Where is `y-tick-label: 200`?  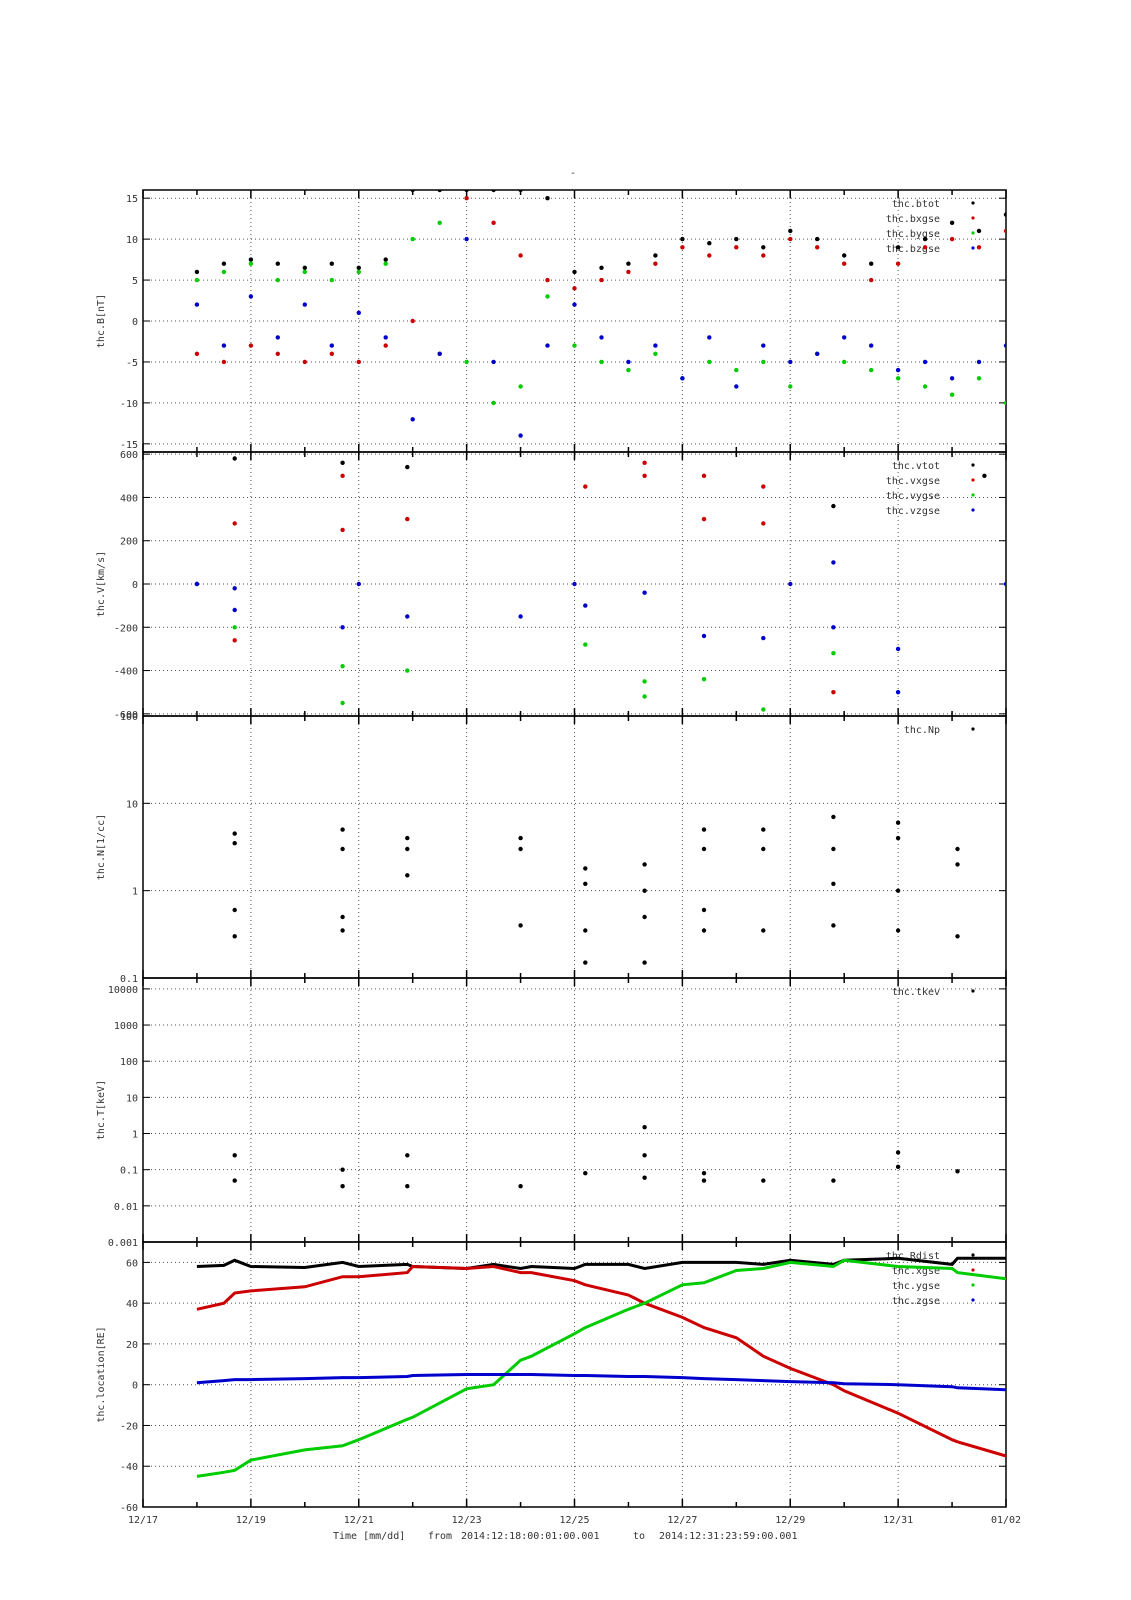 y-tick-label: 200 is located at coordinates (129, 542).